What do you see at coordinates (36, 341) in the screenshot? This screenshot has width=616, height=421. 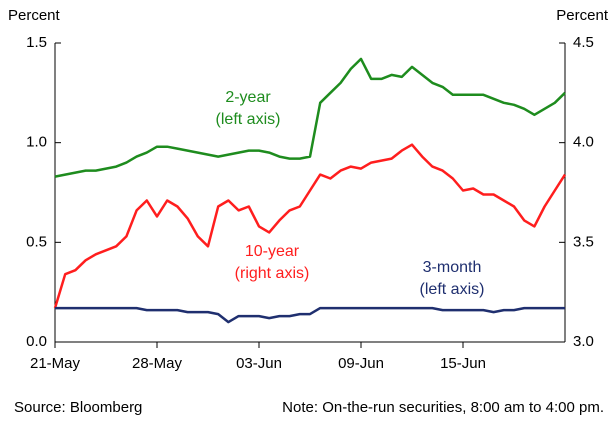 I see `y-tick-label: 0.0` at bounding box center [36, 341].